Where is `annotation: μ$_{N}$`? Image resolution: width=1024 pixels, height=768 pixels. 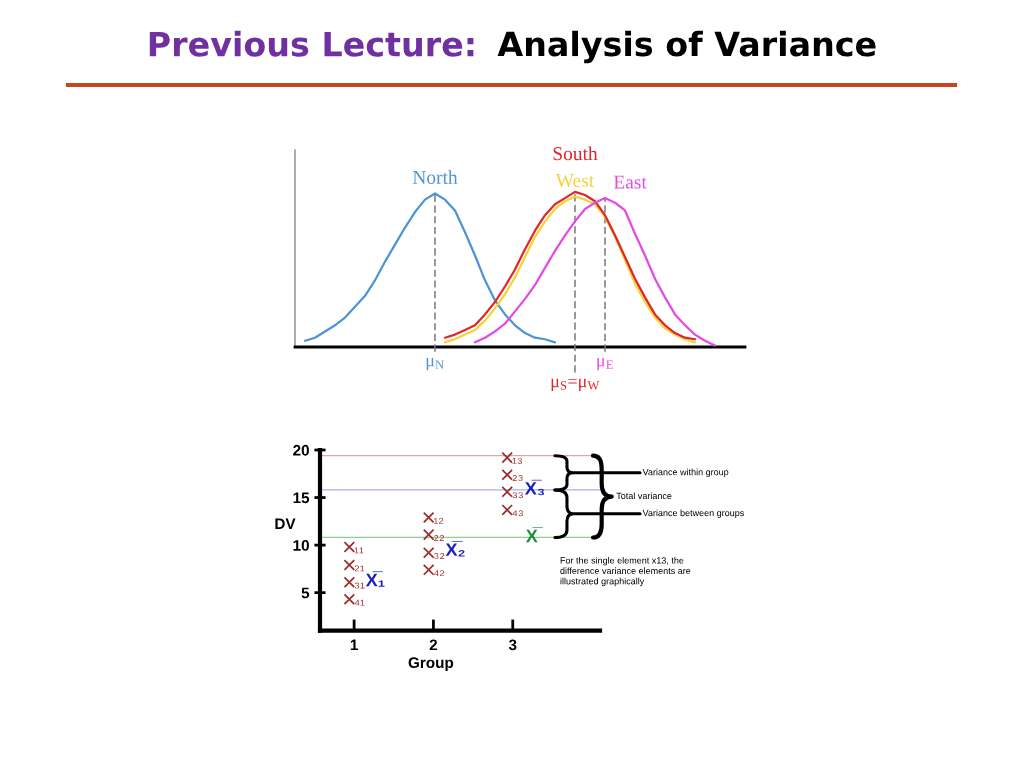
annotation: μ$_{N}$ is located at coordinates (435, 364).